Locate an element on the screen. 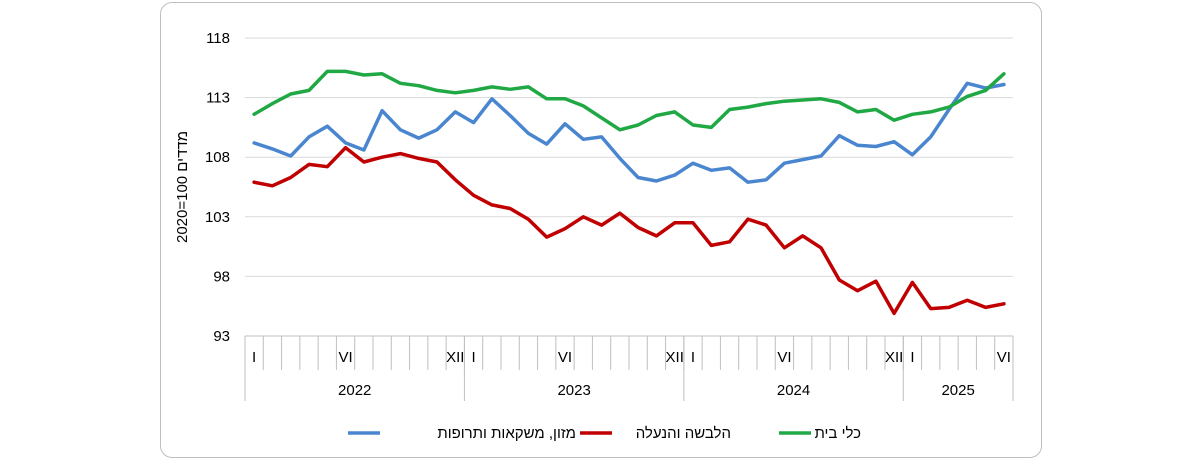  legend-label: מזון, משקאות ותרופות is located at coordinates (506, 433).